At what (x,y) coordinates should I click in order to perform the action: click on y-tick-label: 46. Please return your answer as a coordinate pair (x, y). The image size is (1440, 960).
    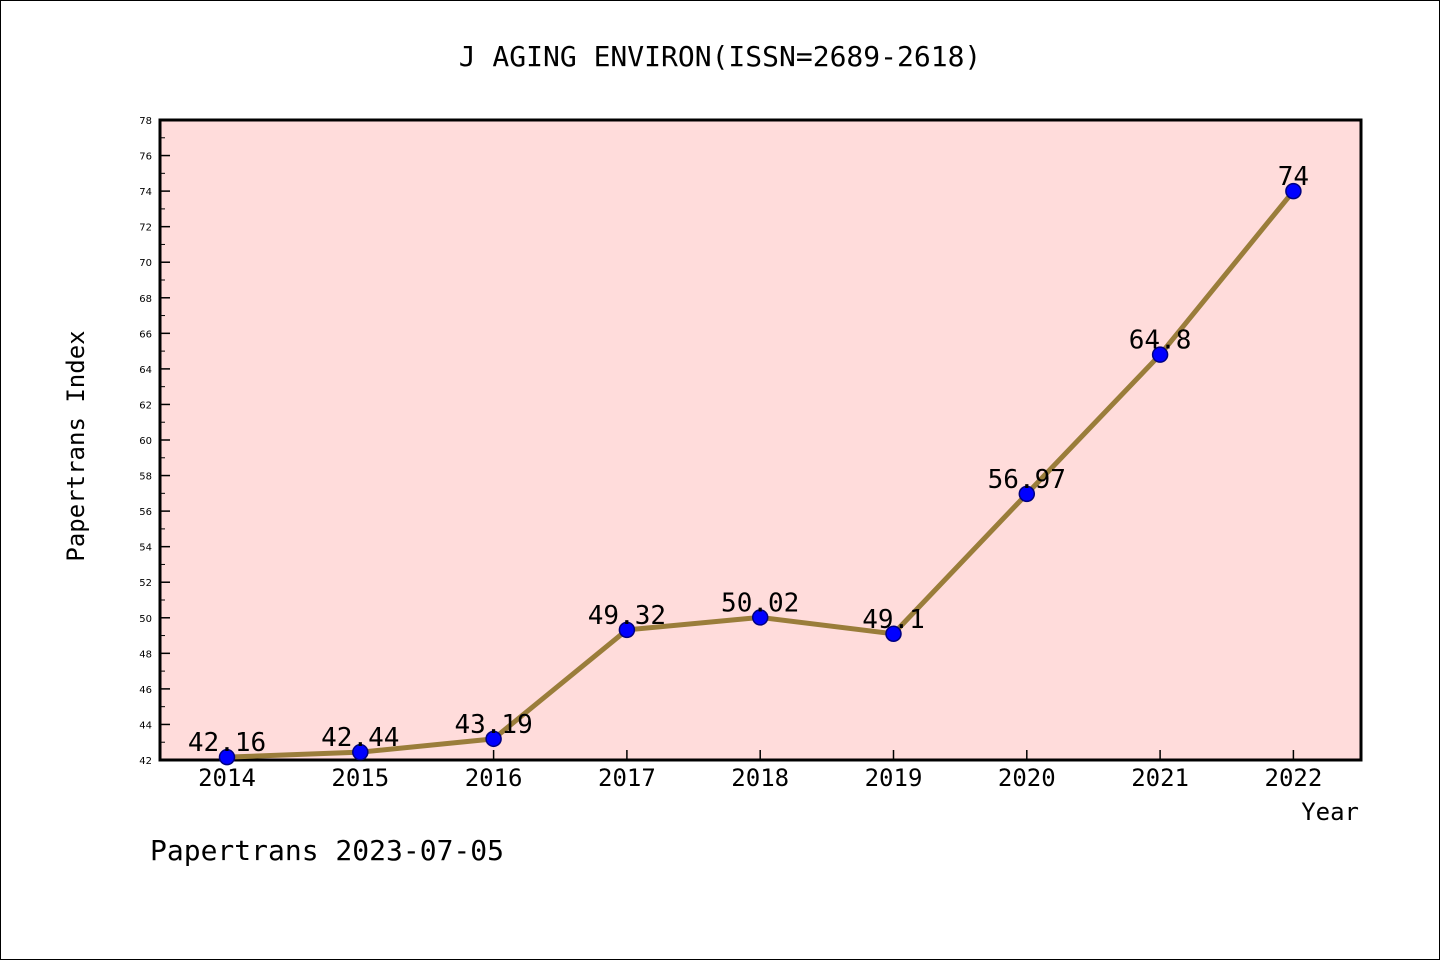
    Looking at the image, I should click on (145, 690).